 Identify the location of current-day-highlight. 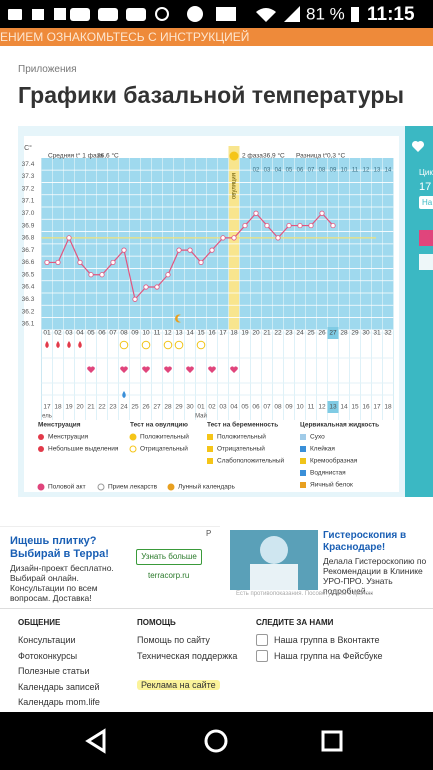
(333, 333).